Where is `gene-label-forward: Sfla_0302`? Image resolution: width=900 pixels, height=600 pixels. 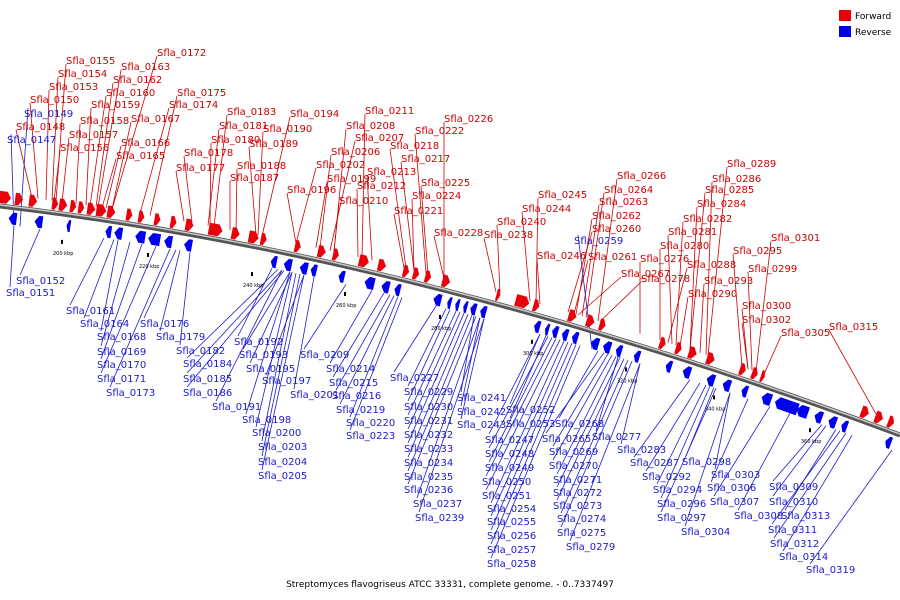 gene-label-forward: Sfla_0302 is located at coordinates (766, 320).